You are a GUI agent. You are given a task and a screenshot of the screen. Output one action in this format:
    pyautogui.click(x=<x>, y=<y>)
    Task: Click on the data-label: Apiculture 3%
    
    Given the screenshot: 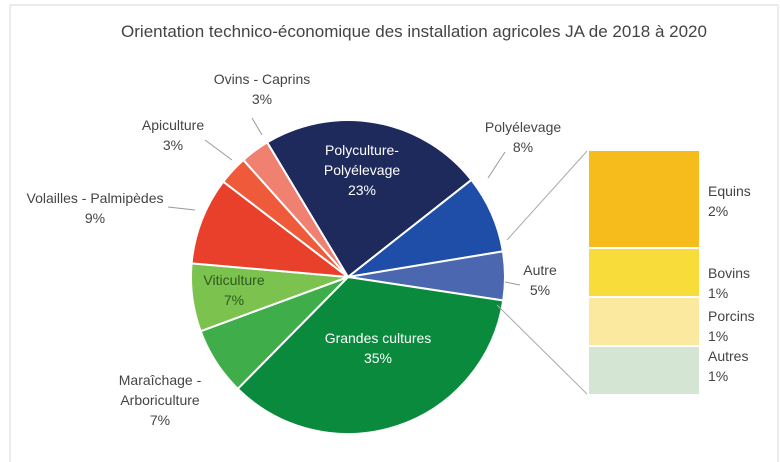 What is the action you would take?
    pyautogui.click(x=173, y=135)
    